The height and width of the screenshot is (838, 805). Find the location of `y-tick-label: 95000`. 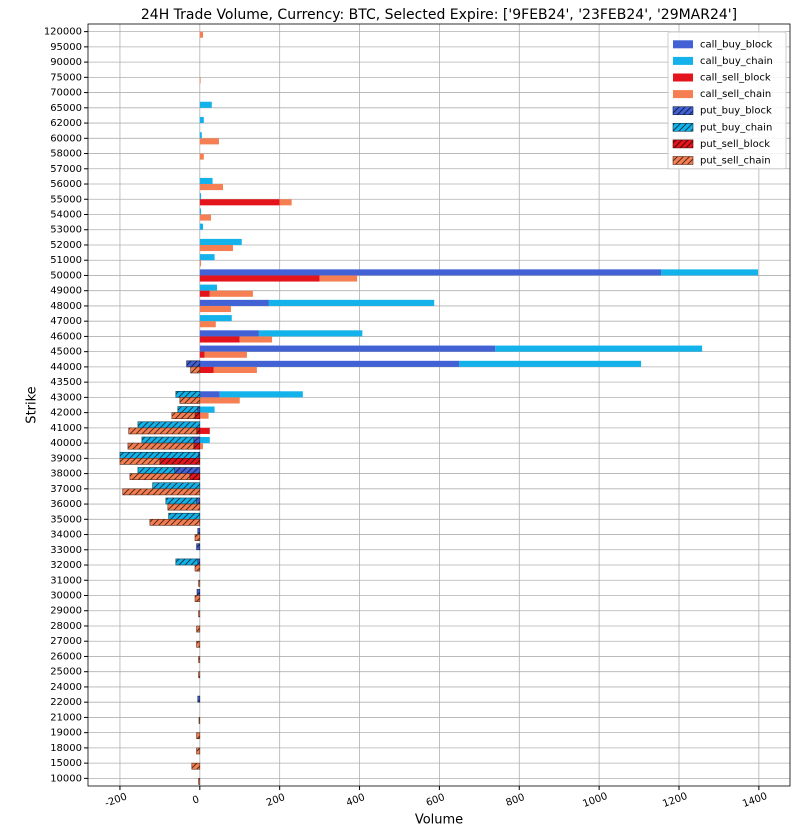

y-tick-label: 95000 is located at coordinates (66, 47).